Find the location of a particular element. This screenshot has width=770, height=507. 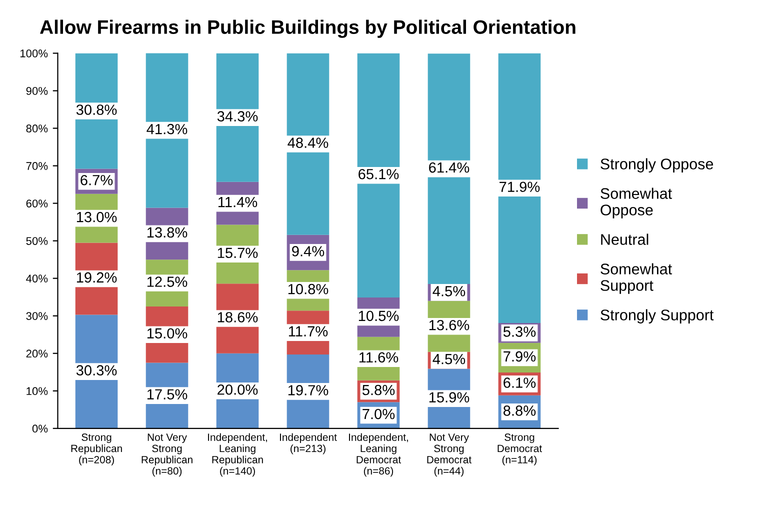

data-label: 61.4% is located at coordinates (449, 167).